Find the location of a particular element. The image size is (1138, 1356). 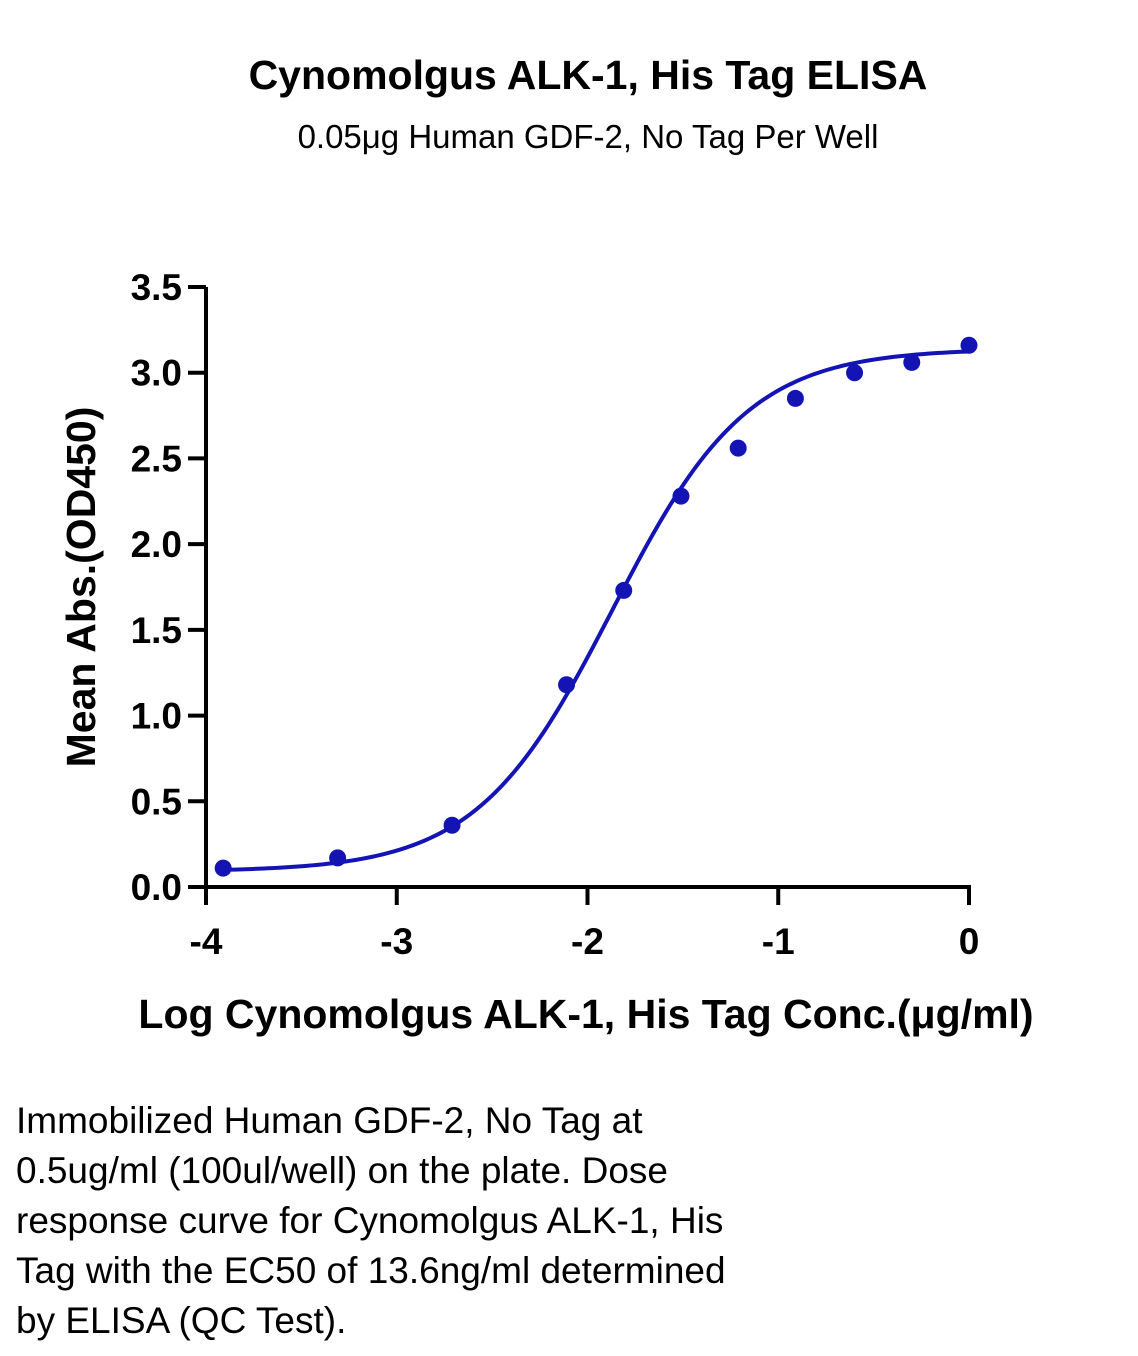

chart-title: Cynomolgus ALK-1, His Tag ELISA is located at coordinates (588, 75).